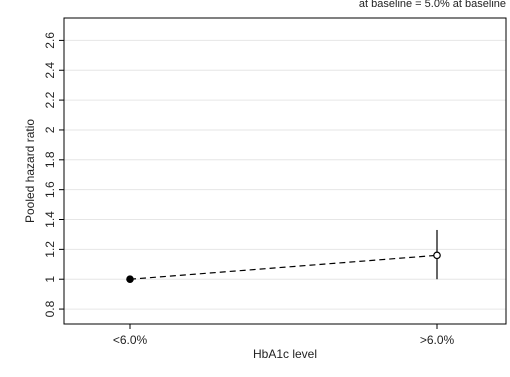 The image size is (510, 377). I want to click on y-tick-label: 1.6, so click(50, 189).